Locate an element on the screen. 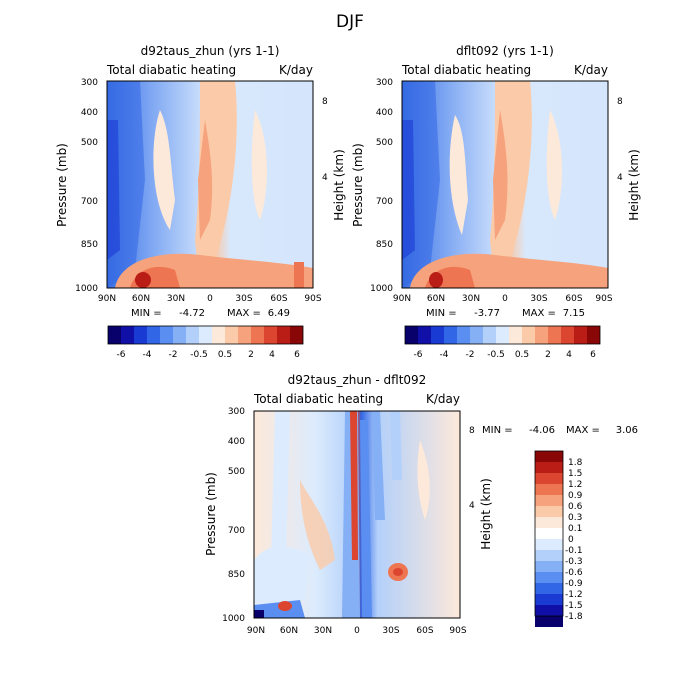 Image resolution: width=700 pixels, height=700 pixels. panel-1-colorbar-tick: -4 is located at coordinates (147, 355).